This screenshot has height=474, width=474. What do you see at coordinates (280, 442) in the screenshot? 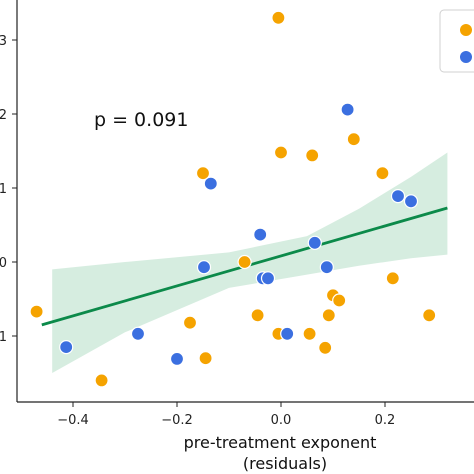
I see `x-axis-label: pre-treatment exponent` at bounding box center [280, 442].